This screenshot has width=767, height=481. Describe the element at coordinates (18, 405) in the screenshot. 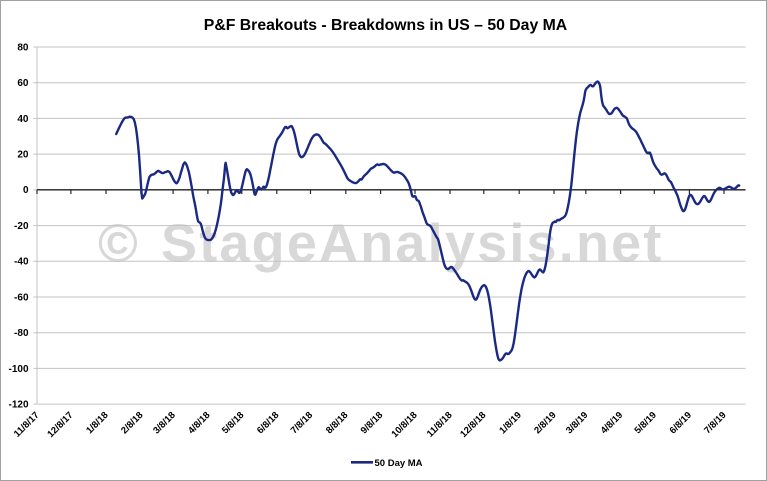

I see `svg-text: -120` at that location.